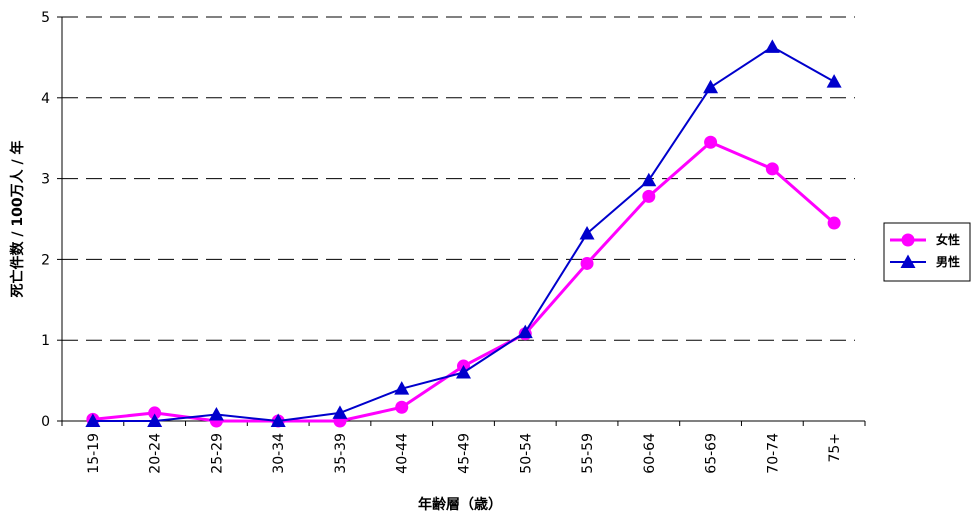  Describe the element at coordinates (45, 260) in the screenshot. I see `y-tick-label: 2` at that location.